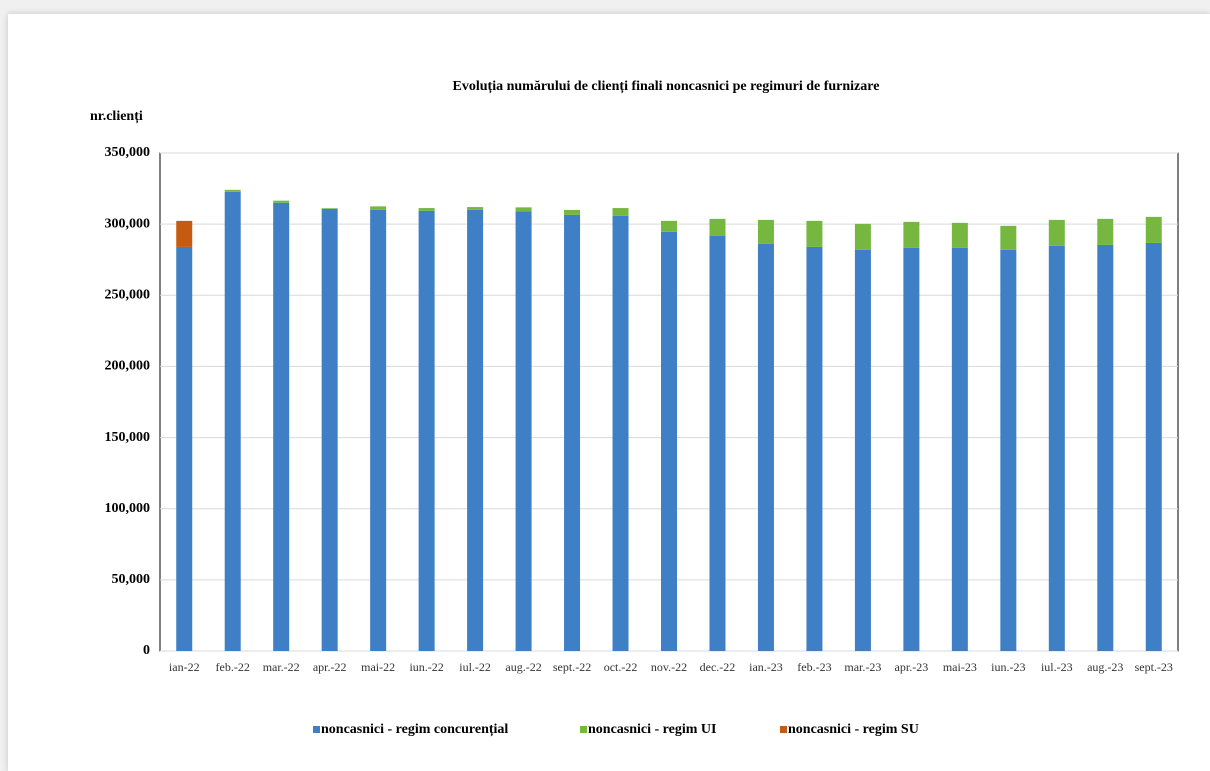 The width and height of the screenshot is (1210, 771). I want to click on legend-label: noncasnici - regim SU, so click(853, 729).